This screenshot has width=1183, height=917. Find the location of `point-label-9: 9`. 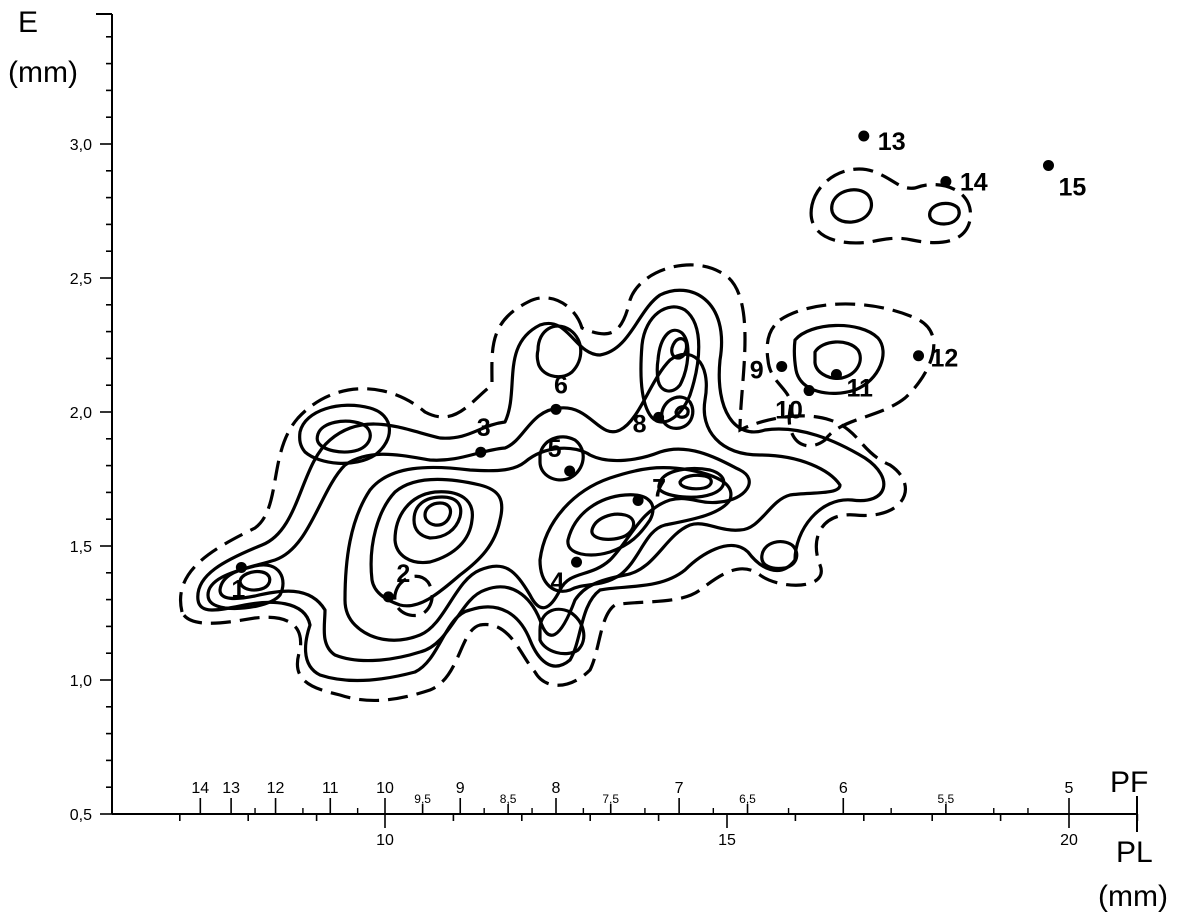

point-label-9: 9 is located at coordinates (757, 370).